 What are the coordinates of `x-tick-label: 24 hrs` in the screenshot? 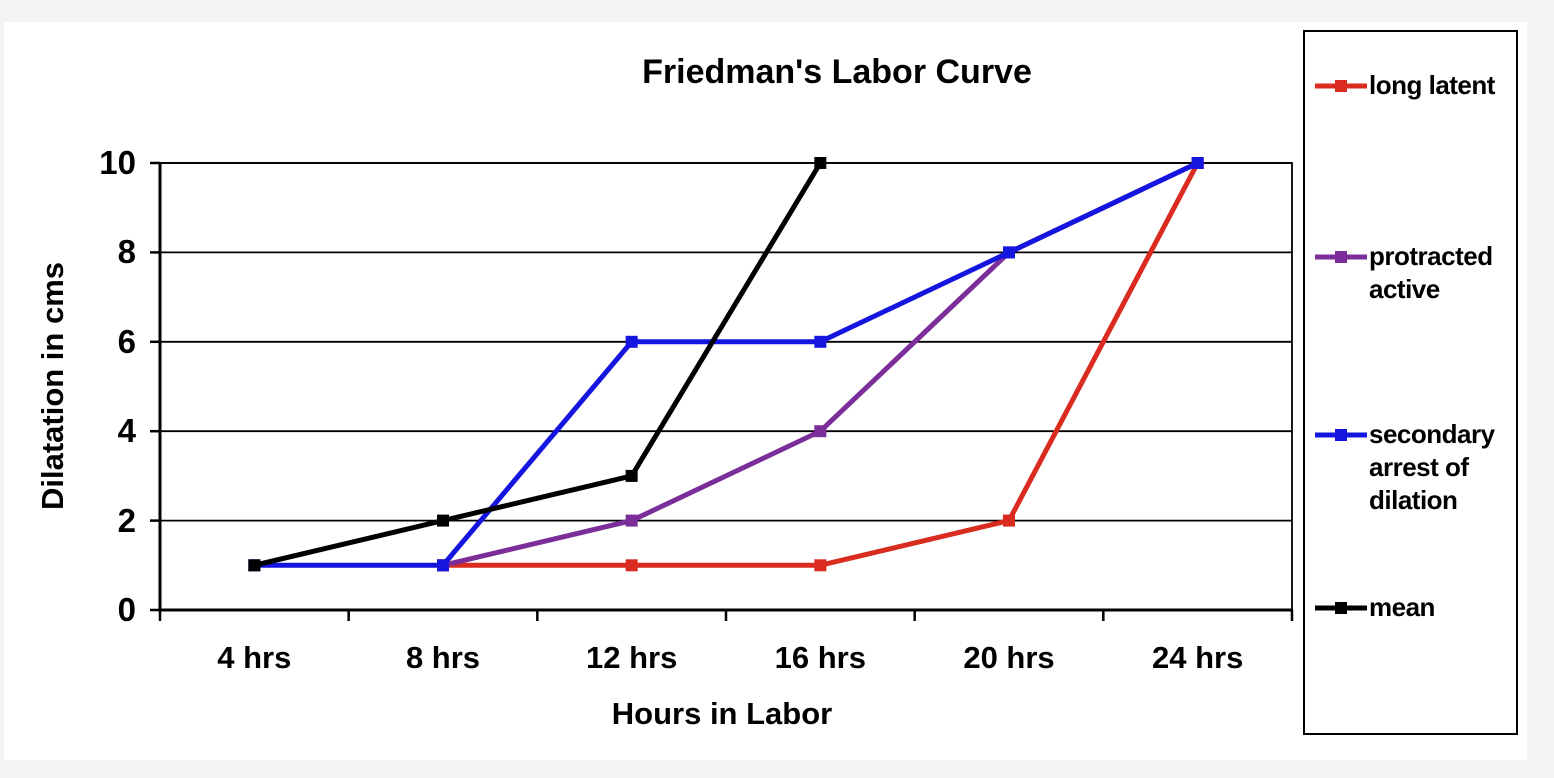 It's located at (1197, 657).